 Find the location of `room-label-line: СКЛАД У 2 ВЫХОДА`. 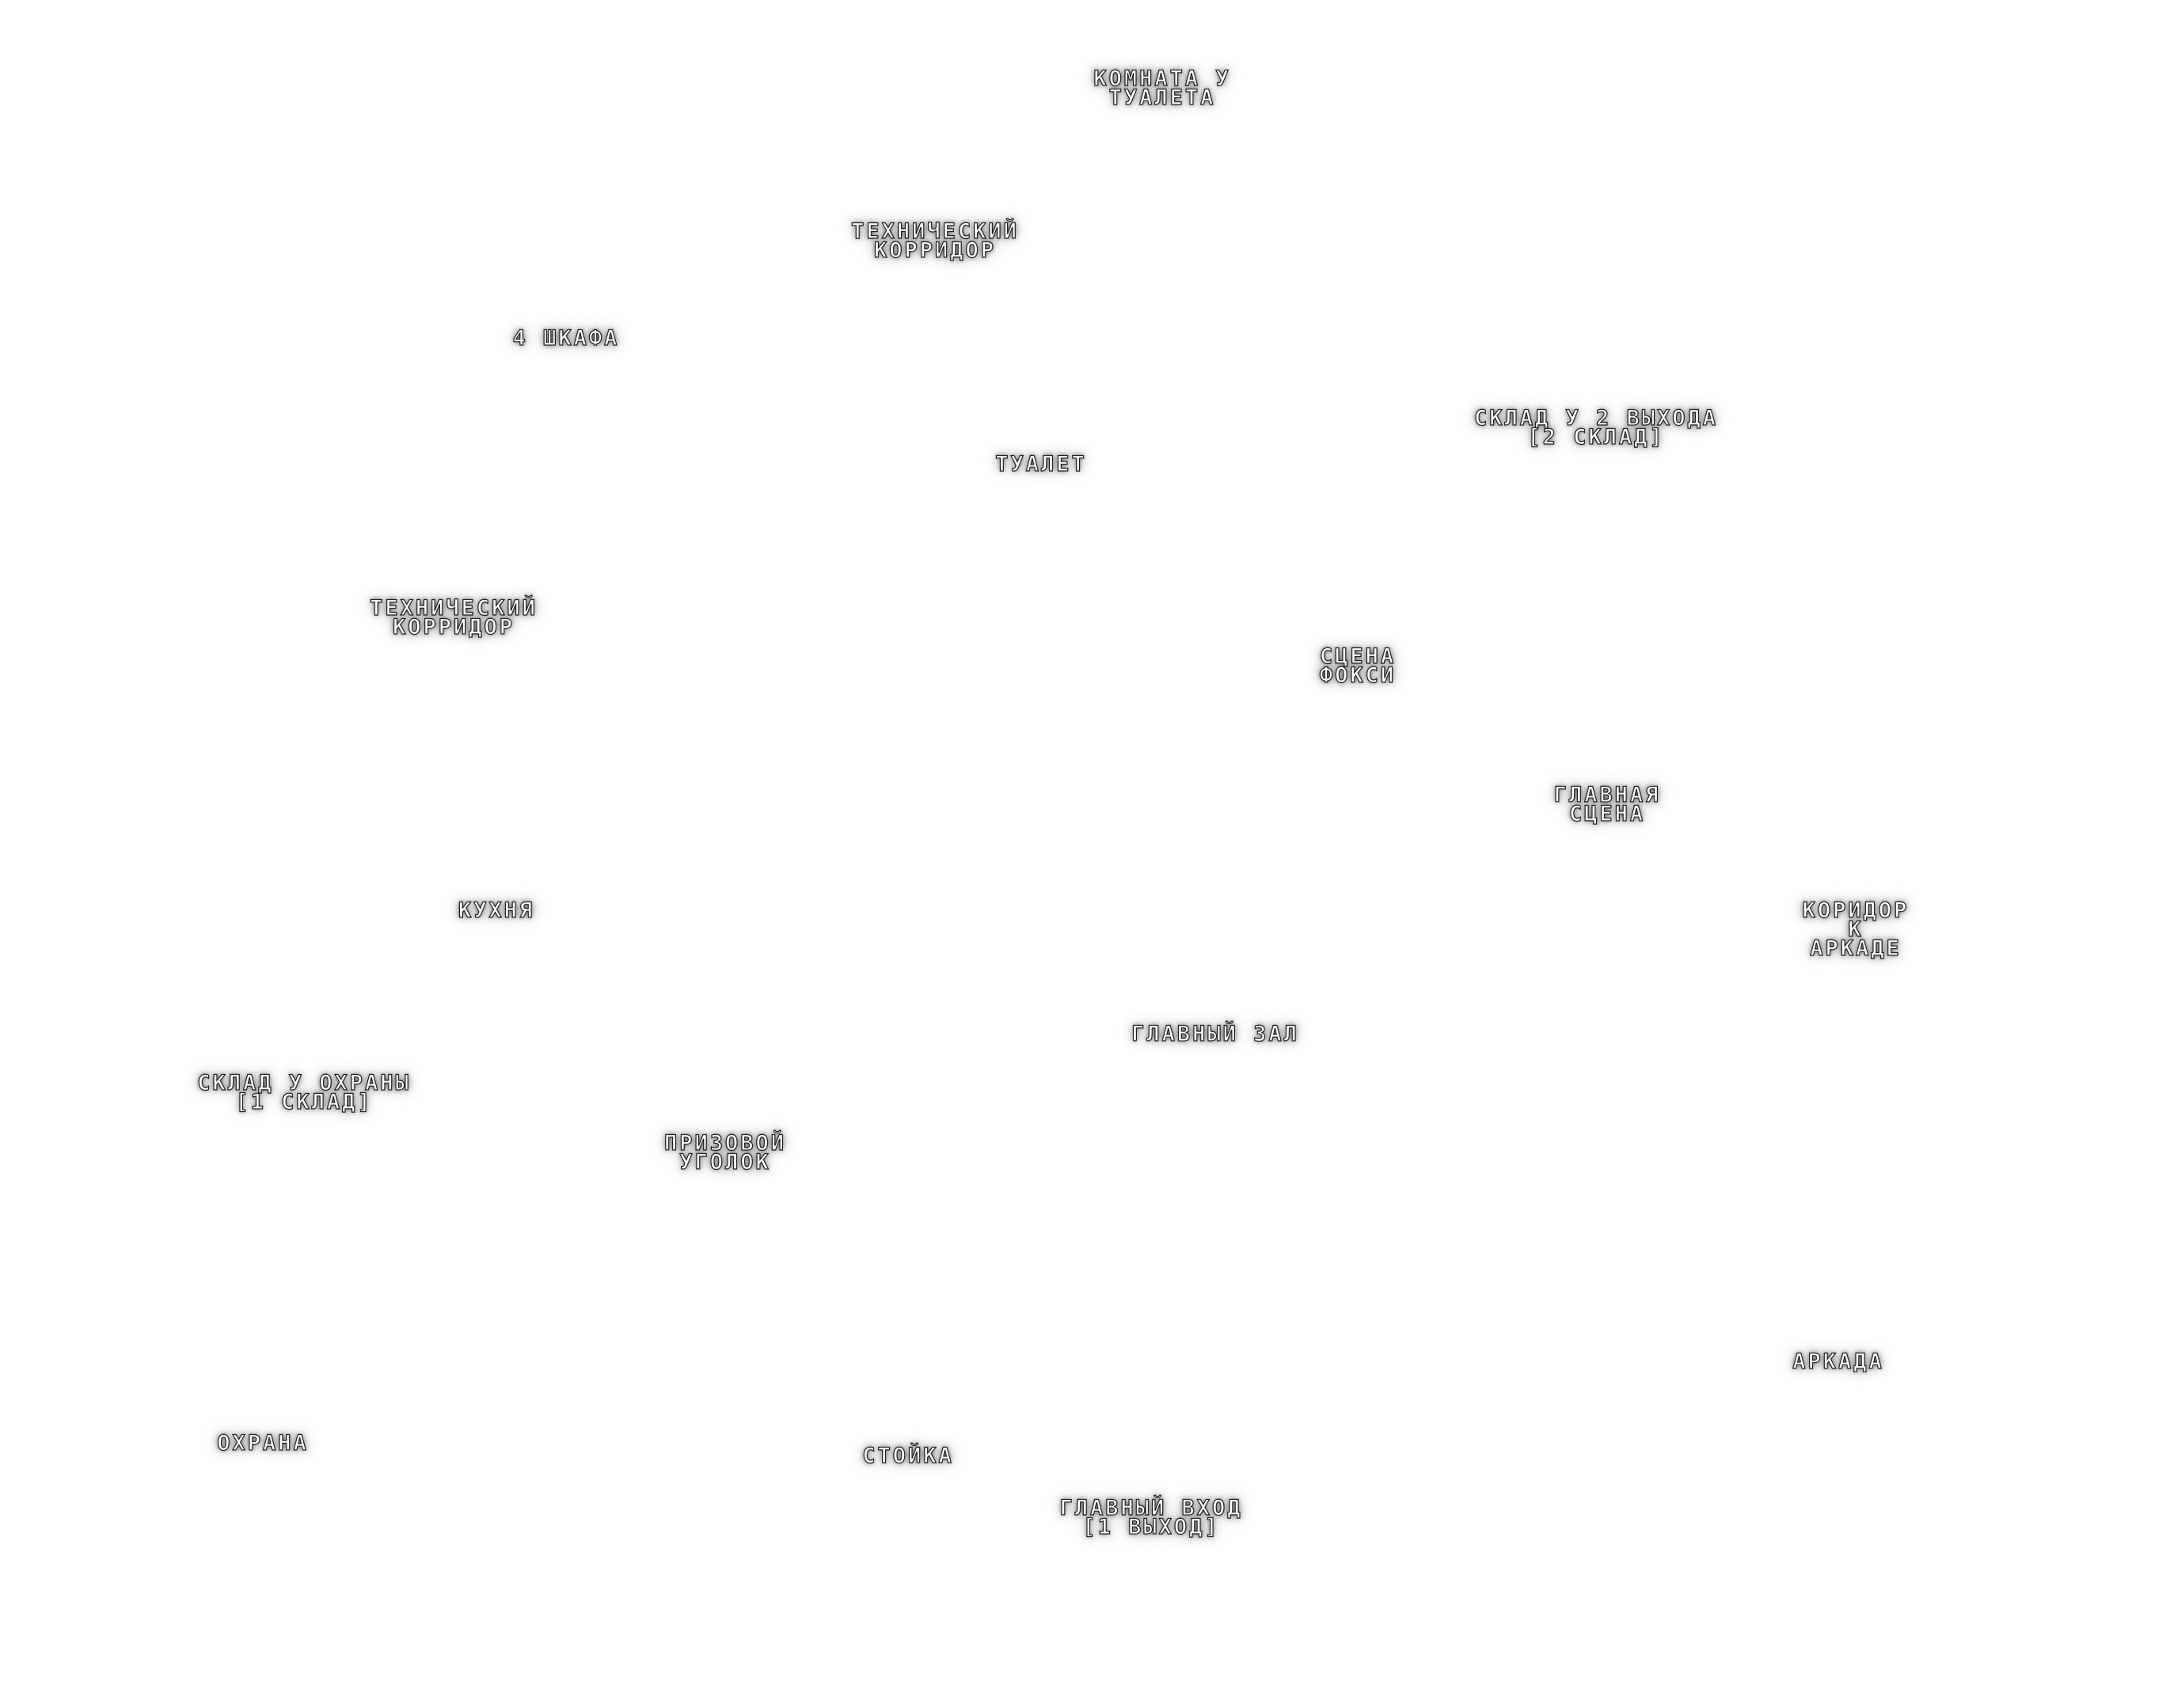

room-label-line: СКЛАД У 2 ВЫХОДА is located at coordinates (1596, 418).